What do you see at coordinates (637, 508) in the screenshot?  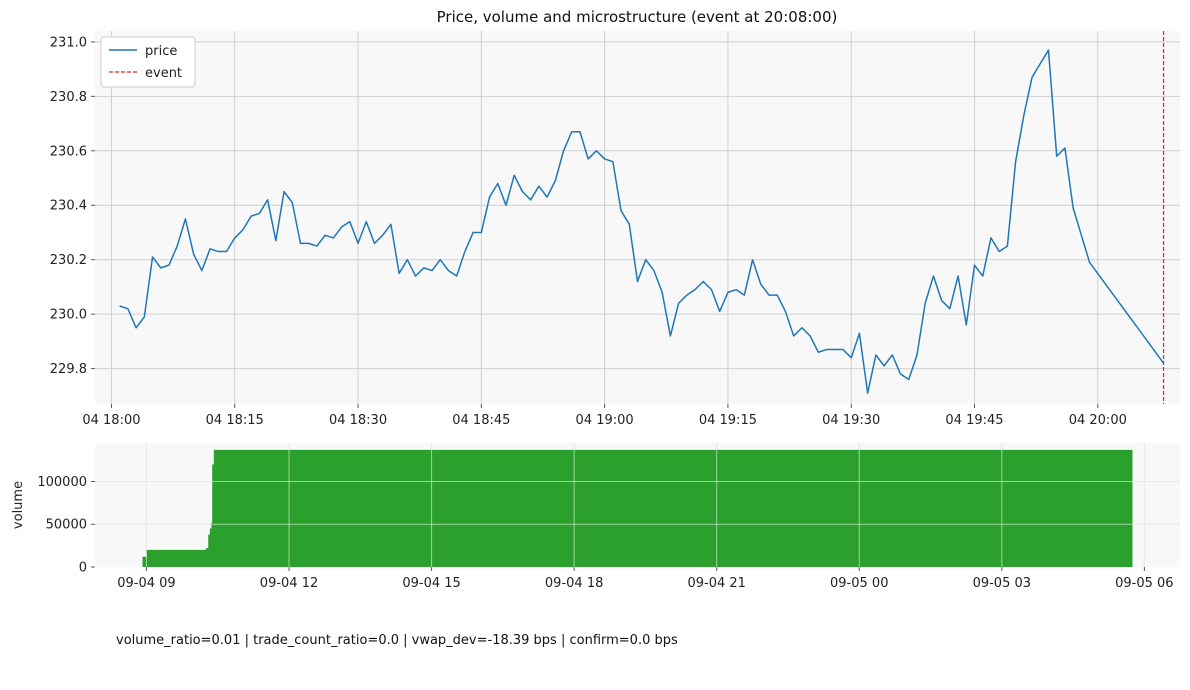 I see `volume-area` at bounding box center [637, 508].